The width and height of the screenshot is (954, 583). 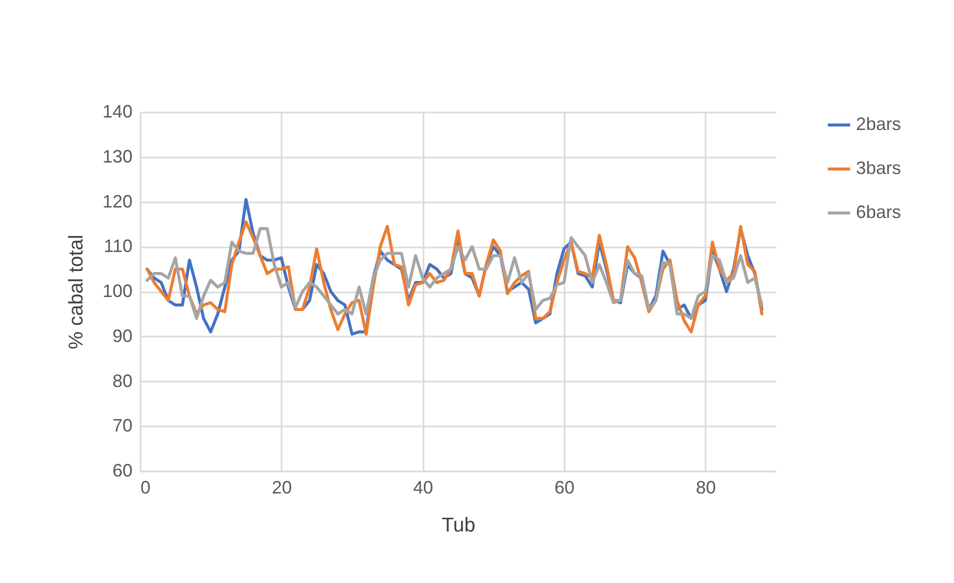 I want to click on y-tick-label: 60, so click(x=122, y=470).